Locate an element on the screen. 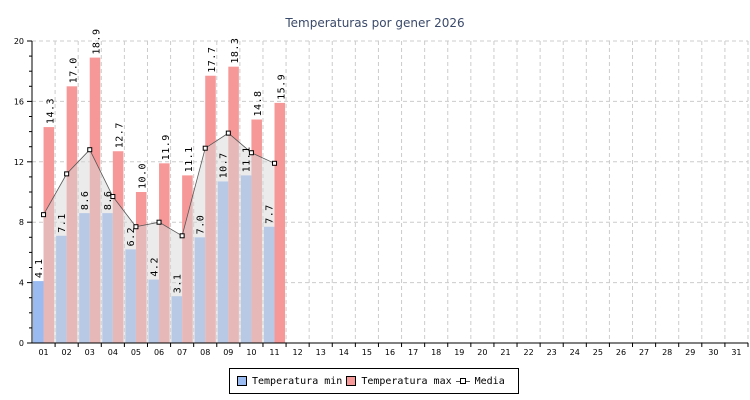 This screenshot has width=750, height=400. data-label: 11.9 is located at coordinates (166, 147).